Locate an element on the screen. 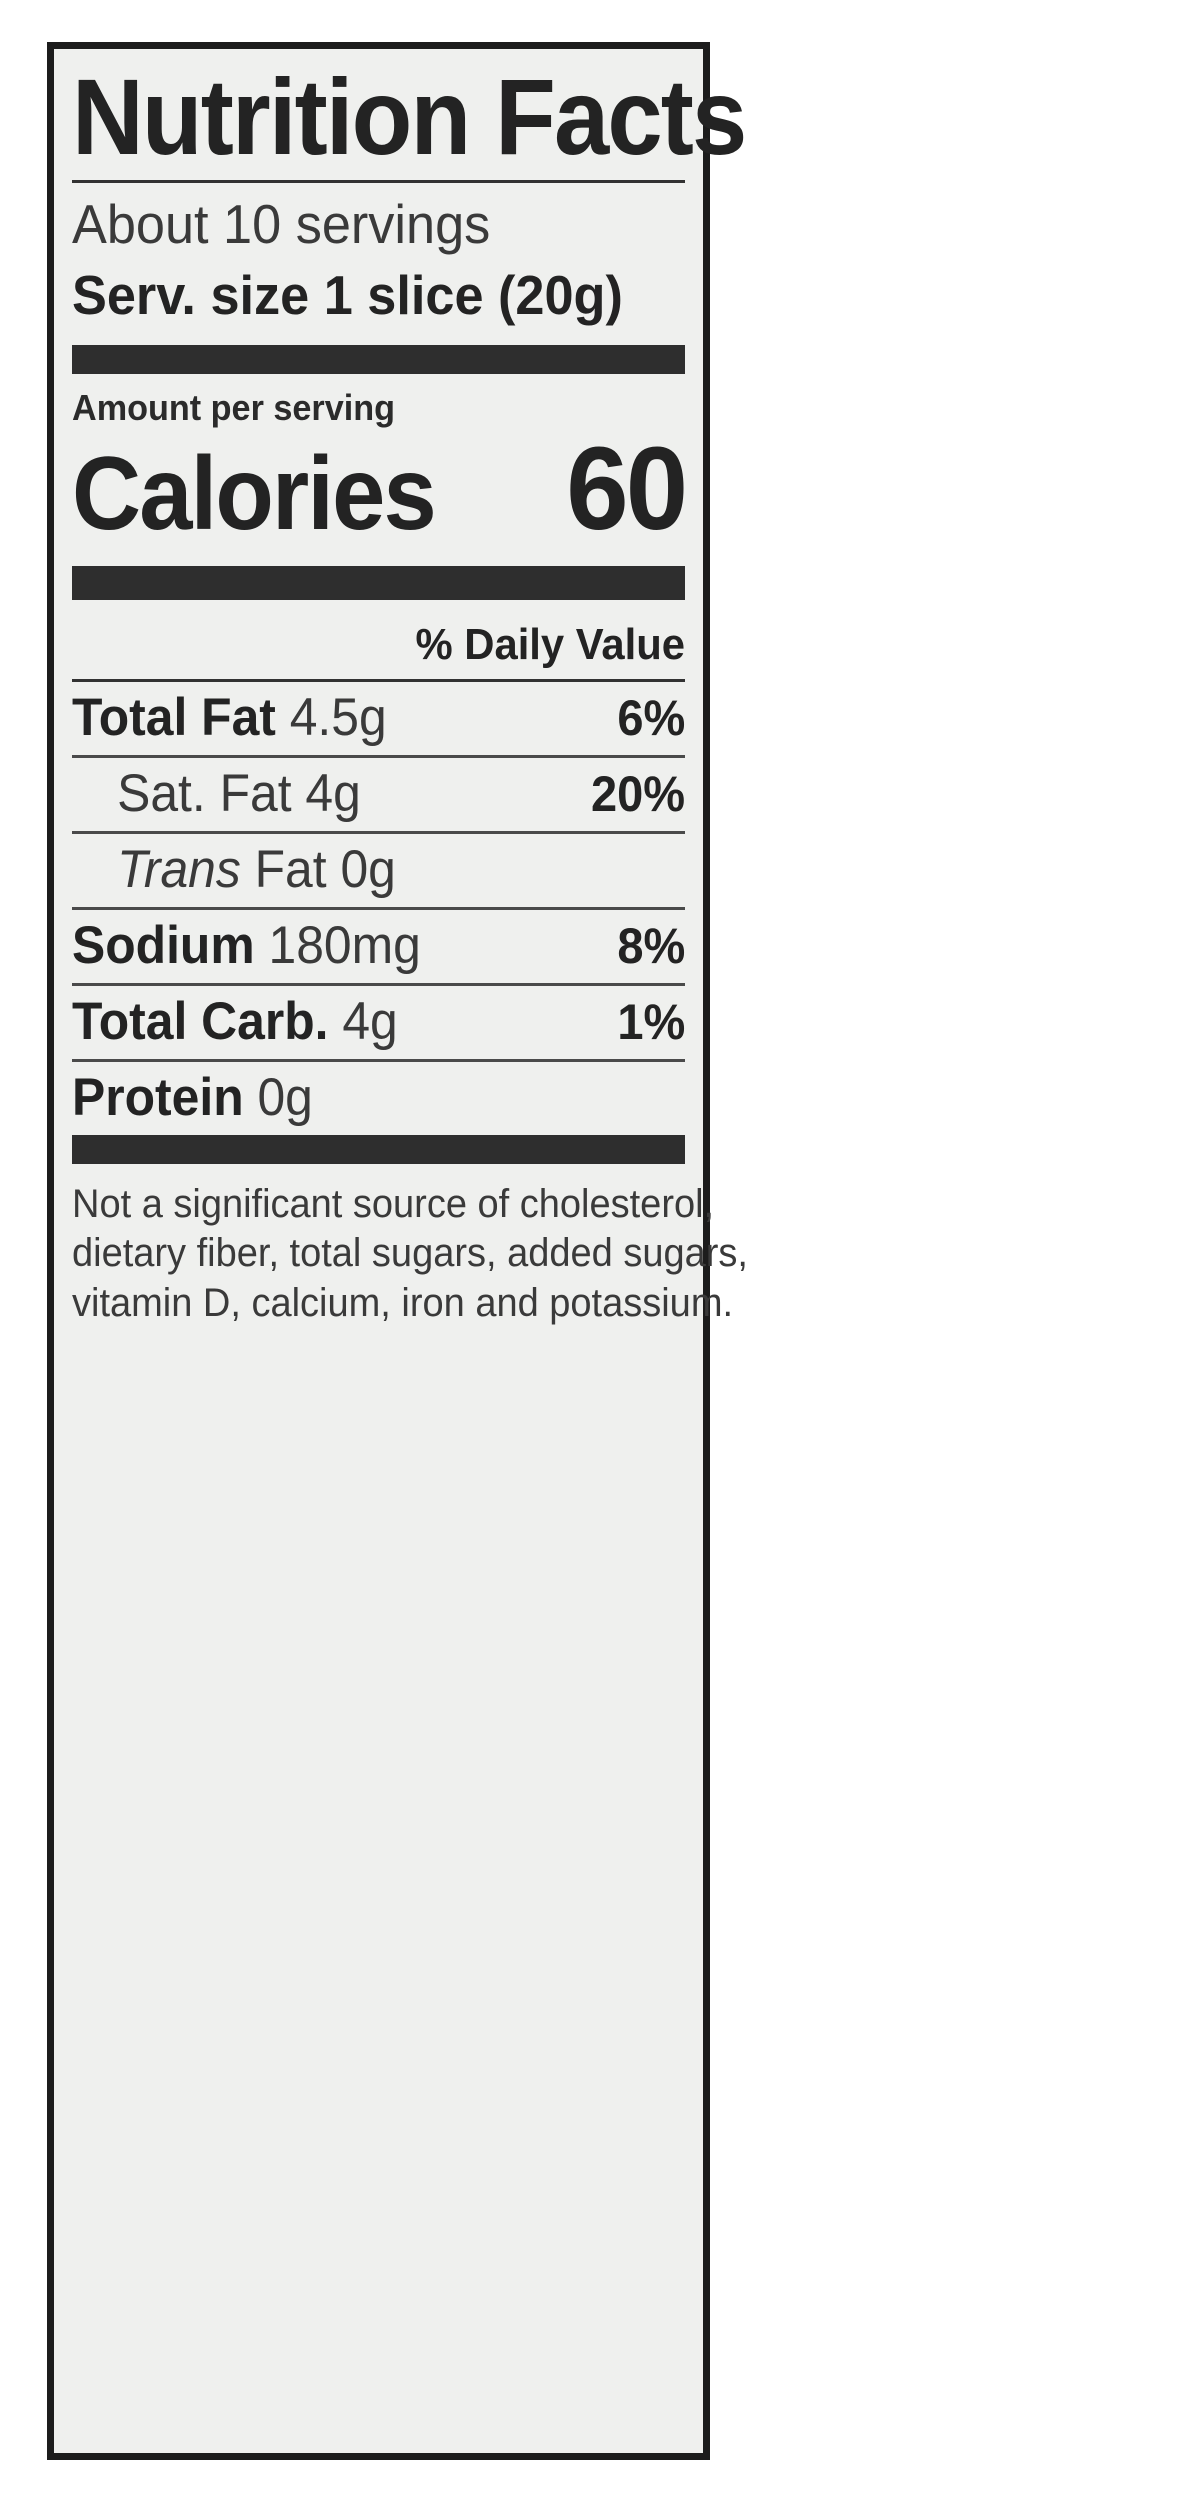 The height and width of the screenshot is (2499, 1185). nutrient-row: Sodium 180mg 8% is located at coordinates (378, 946).